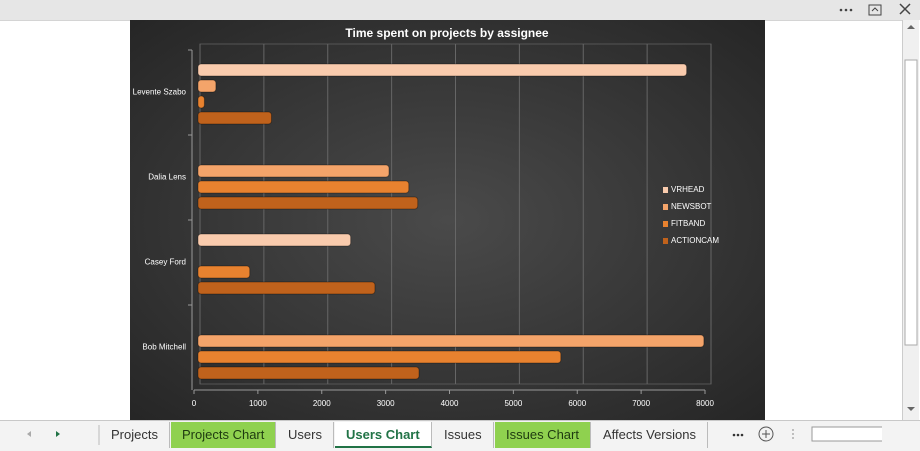  Describe the element at coordinates (165, 262) in the screenshot. I see `y-tick-label: Casey Ford` at that location.